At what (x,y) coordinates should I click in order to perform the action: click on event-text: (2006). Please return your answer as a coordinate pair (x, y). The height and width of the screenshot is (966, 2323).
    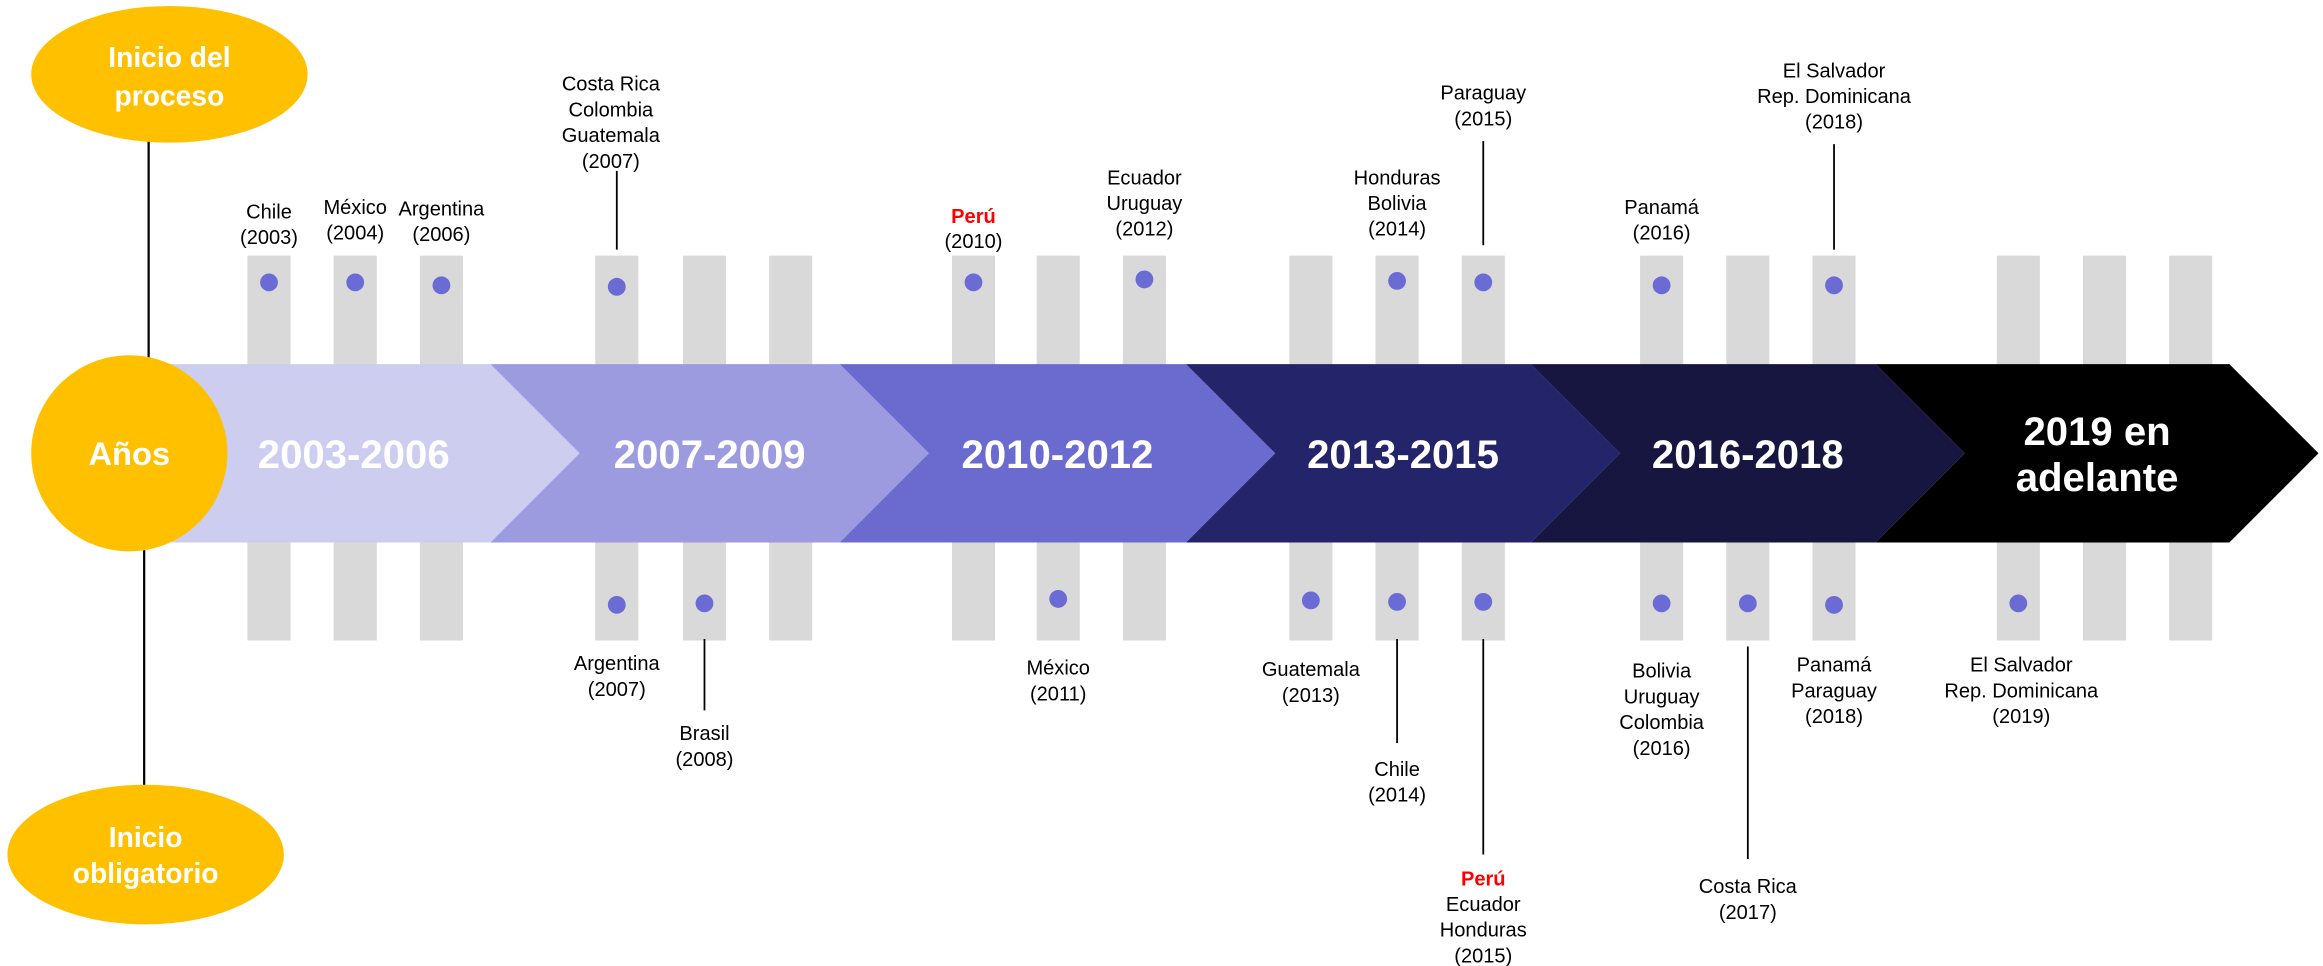
    Looking at the image, I should click on (441, 235).